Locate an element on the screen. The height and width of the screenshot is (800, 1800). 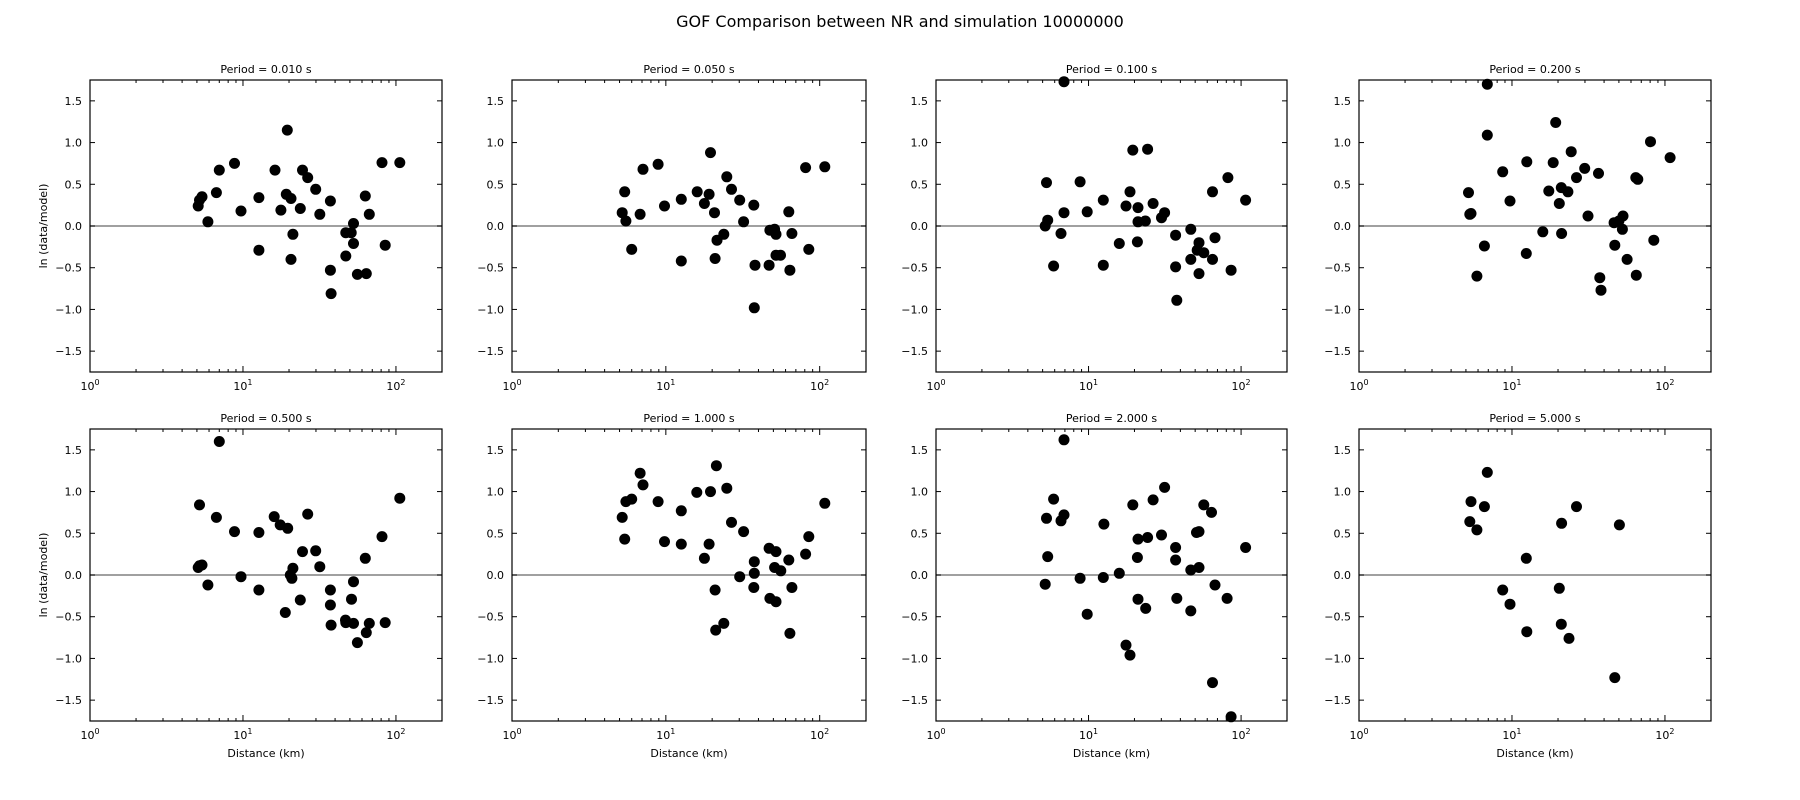
y-tick-label: −1.5 is located at coordinates (68, 351).